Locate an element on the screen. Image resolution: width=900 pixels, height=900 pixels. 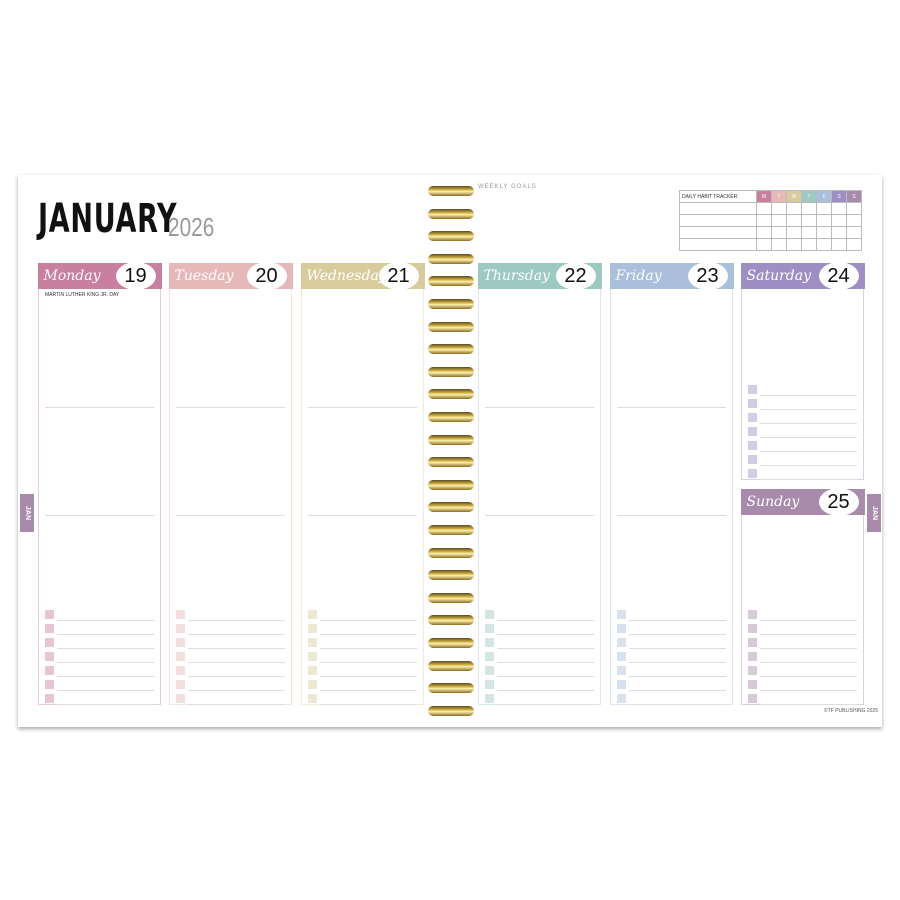
habit-tracker: DAILY HABIT TRACKER: M T W T F S S is located at coordinates (770, 220).